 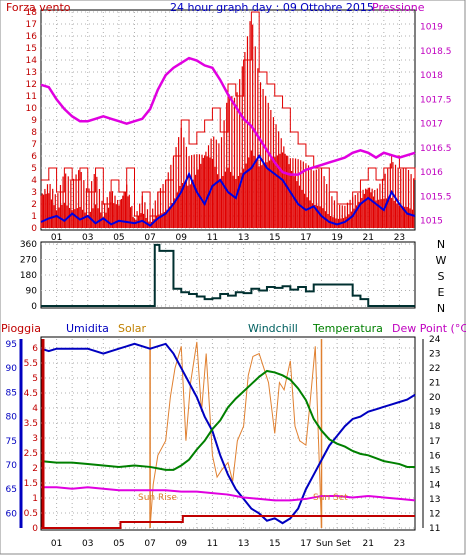 What do you see at coordinates (12, 418) in the screenshot?
I see `humidity-tick-label: 80` at bounding box center [12, 418].